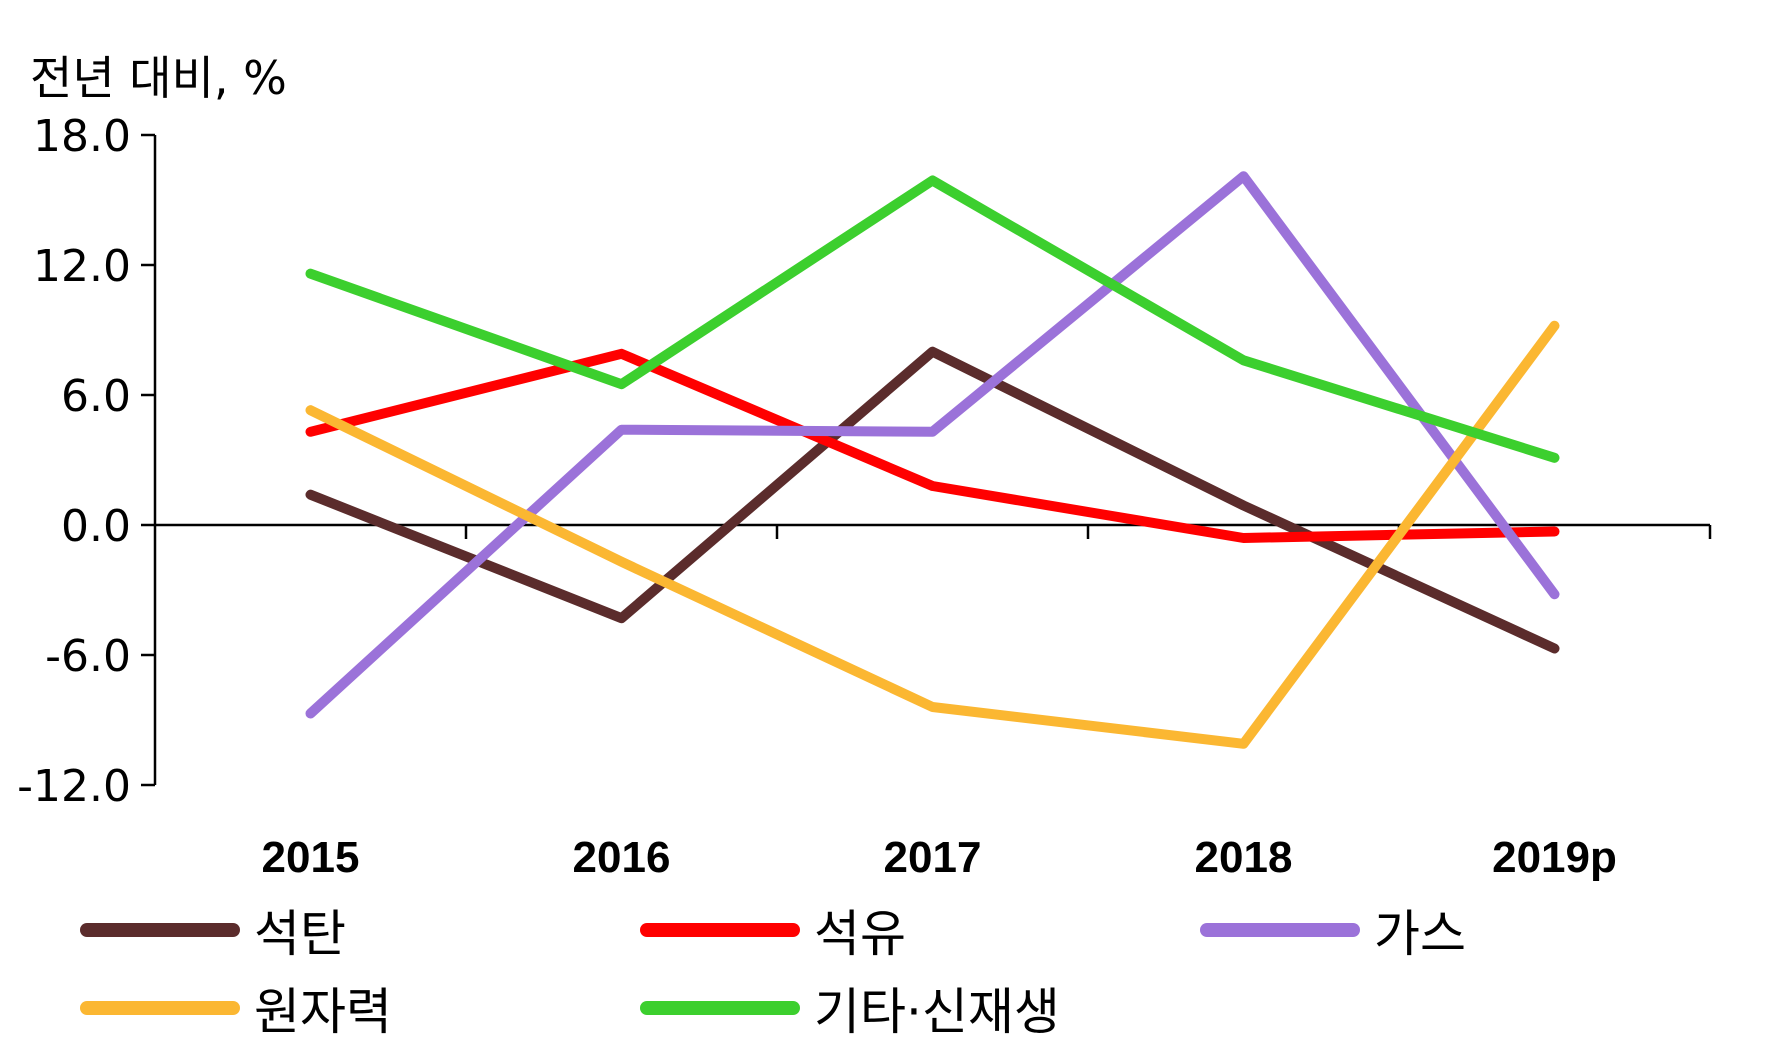  What do you see at coordinates (1244, 857) in the screenshot?
I see `x-tick-label: 2018` at bounding box center [1244, 857].